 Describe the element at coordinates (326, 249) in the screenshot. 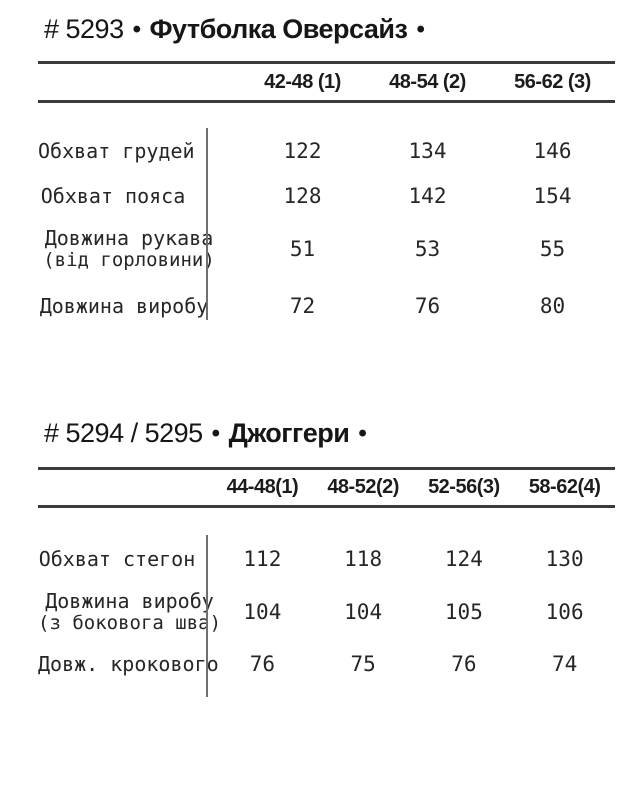

I see `table-row: Довжина рукава (від горловини) 51 53 55` at that location.